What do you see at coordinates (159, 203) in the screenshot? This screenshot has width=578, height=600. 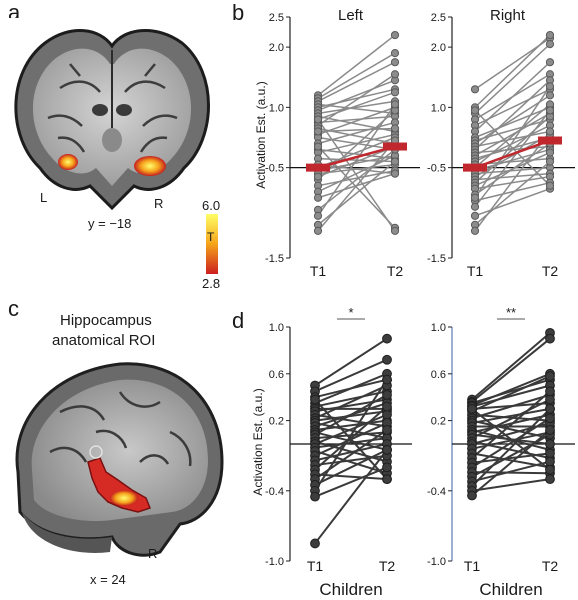 I see `brain-right-label: R` at bounding box center [159, 203].